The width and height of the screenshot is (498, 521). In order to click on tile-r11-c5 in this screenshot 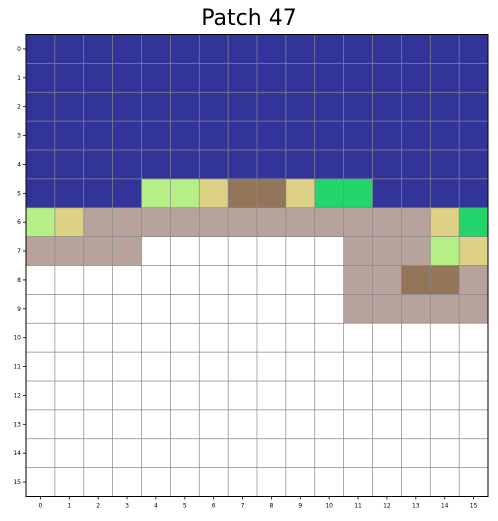, I will do `click(185, 367)`.